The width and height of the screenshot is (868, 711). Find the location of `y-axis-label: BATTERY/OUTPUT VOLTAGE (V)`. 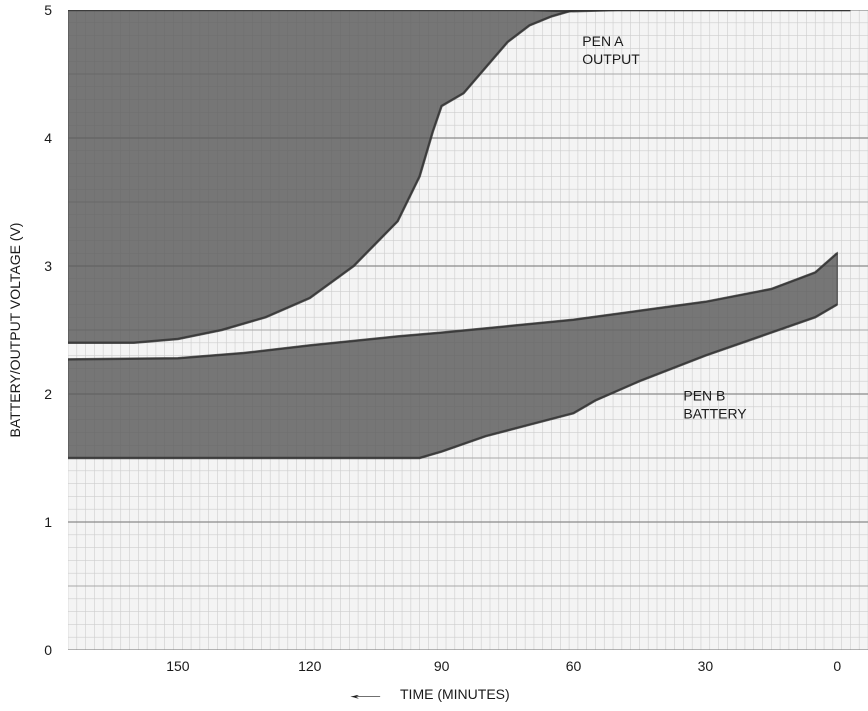

y-axis-label: BATTERY/OUTPUT VOLTAGE (V) is located at coordinates (15, 330).